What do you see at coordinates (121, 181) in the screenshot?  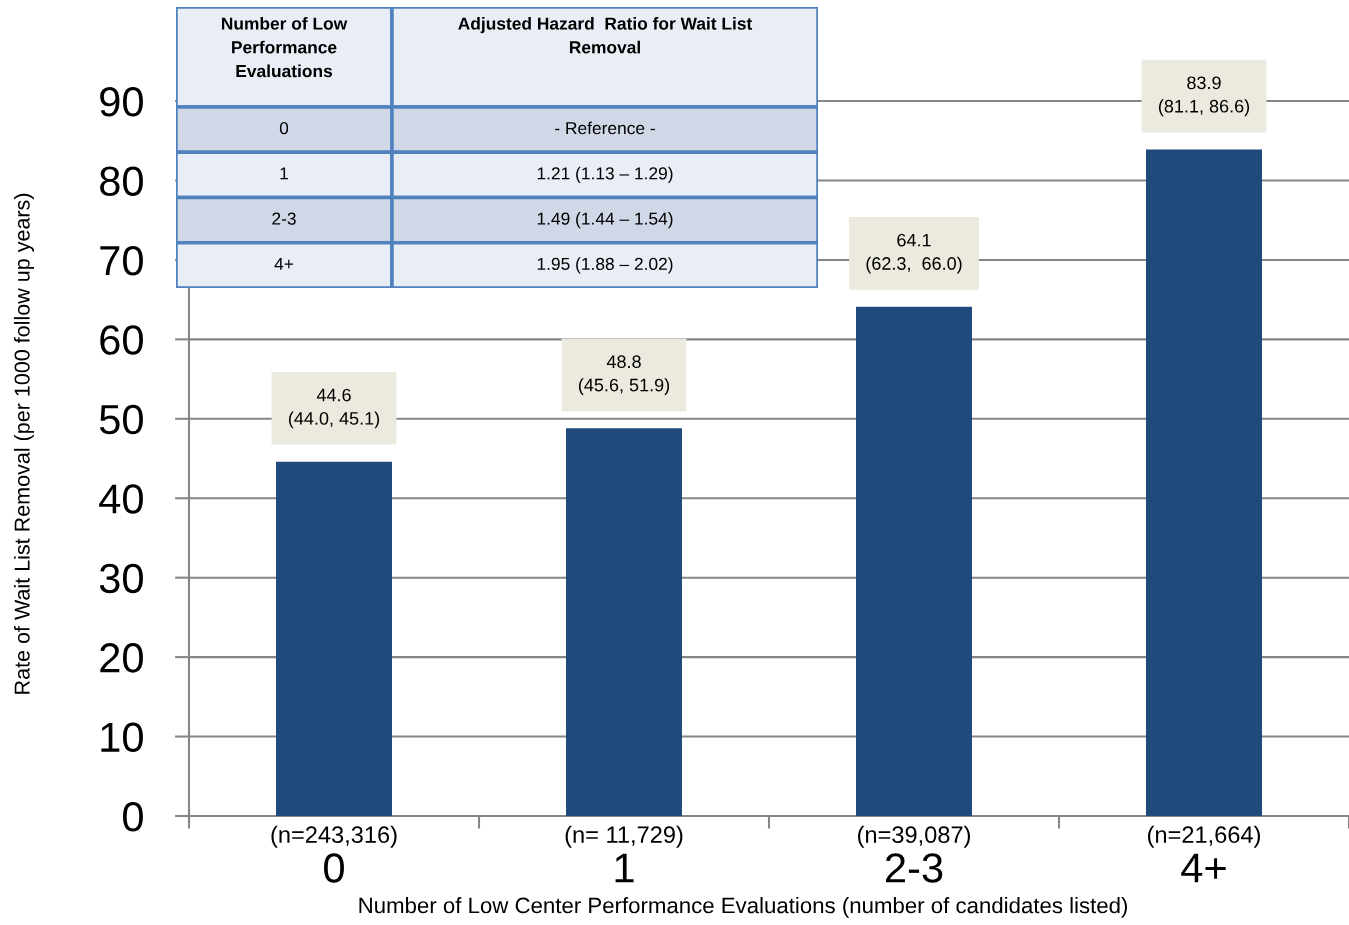 I see `y-tick-label: 80` at bounding box center [121, 181].